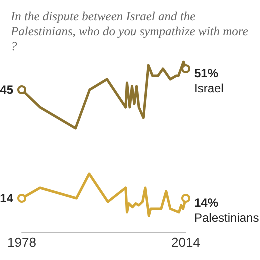 The width and height of the screenshot is (260, 260). What do you see at coordinates (206, 73) in the screenshot?
I see `data-label: 51%` at bounding box center [206, 73].